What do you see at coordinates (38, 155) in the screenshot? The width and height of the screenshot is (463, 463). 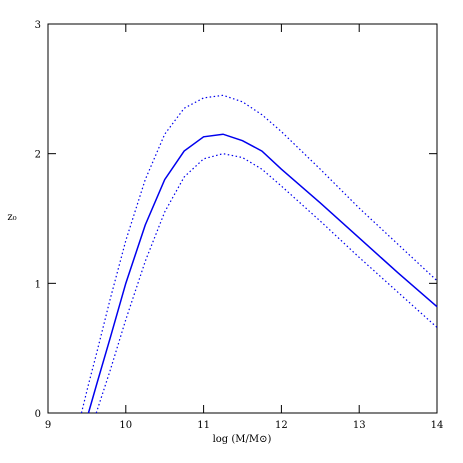 I see `y-tick-label: 2` at bounding box center [38, 155].